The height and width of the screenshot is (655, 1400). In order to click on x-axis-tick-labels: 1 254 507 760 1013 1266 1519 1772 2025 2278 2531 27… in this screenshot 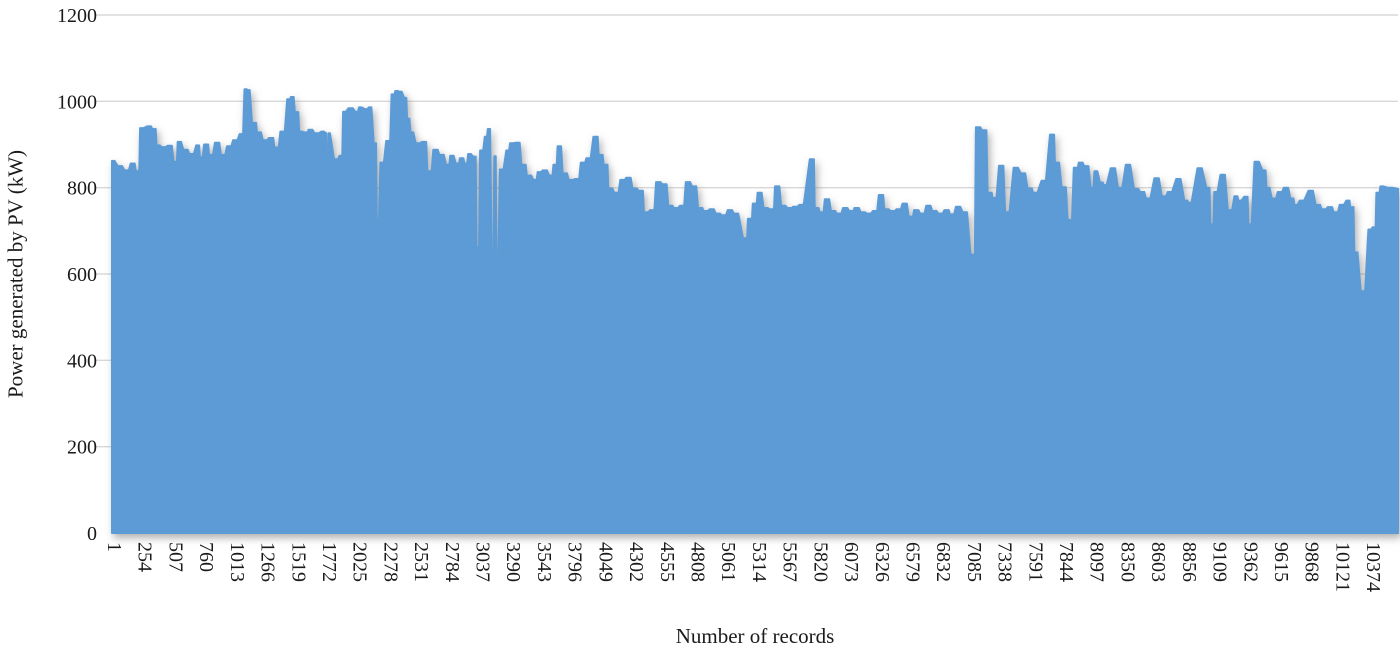, I will do `click(743, 567)`.